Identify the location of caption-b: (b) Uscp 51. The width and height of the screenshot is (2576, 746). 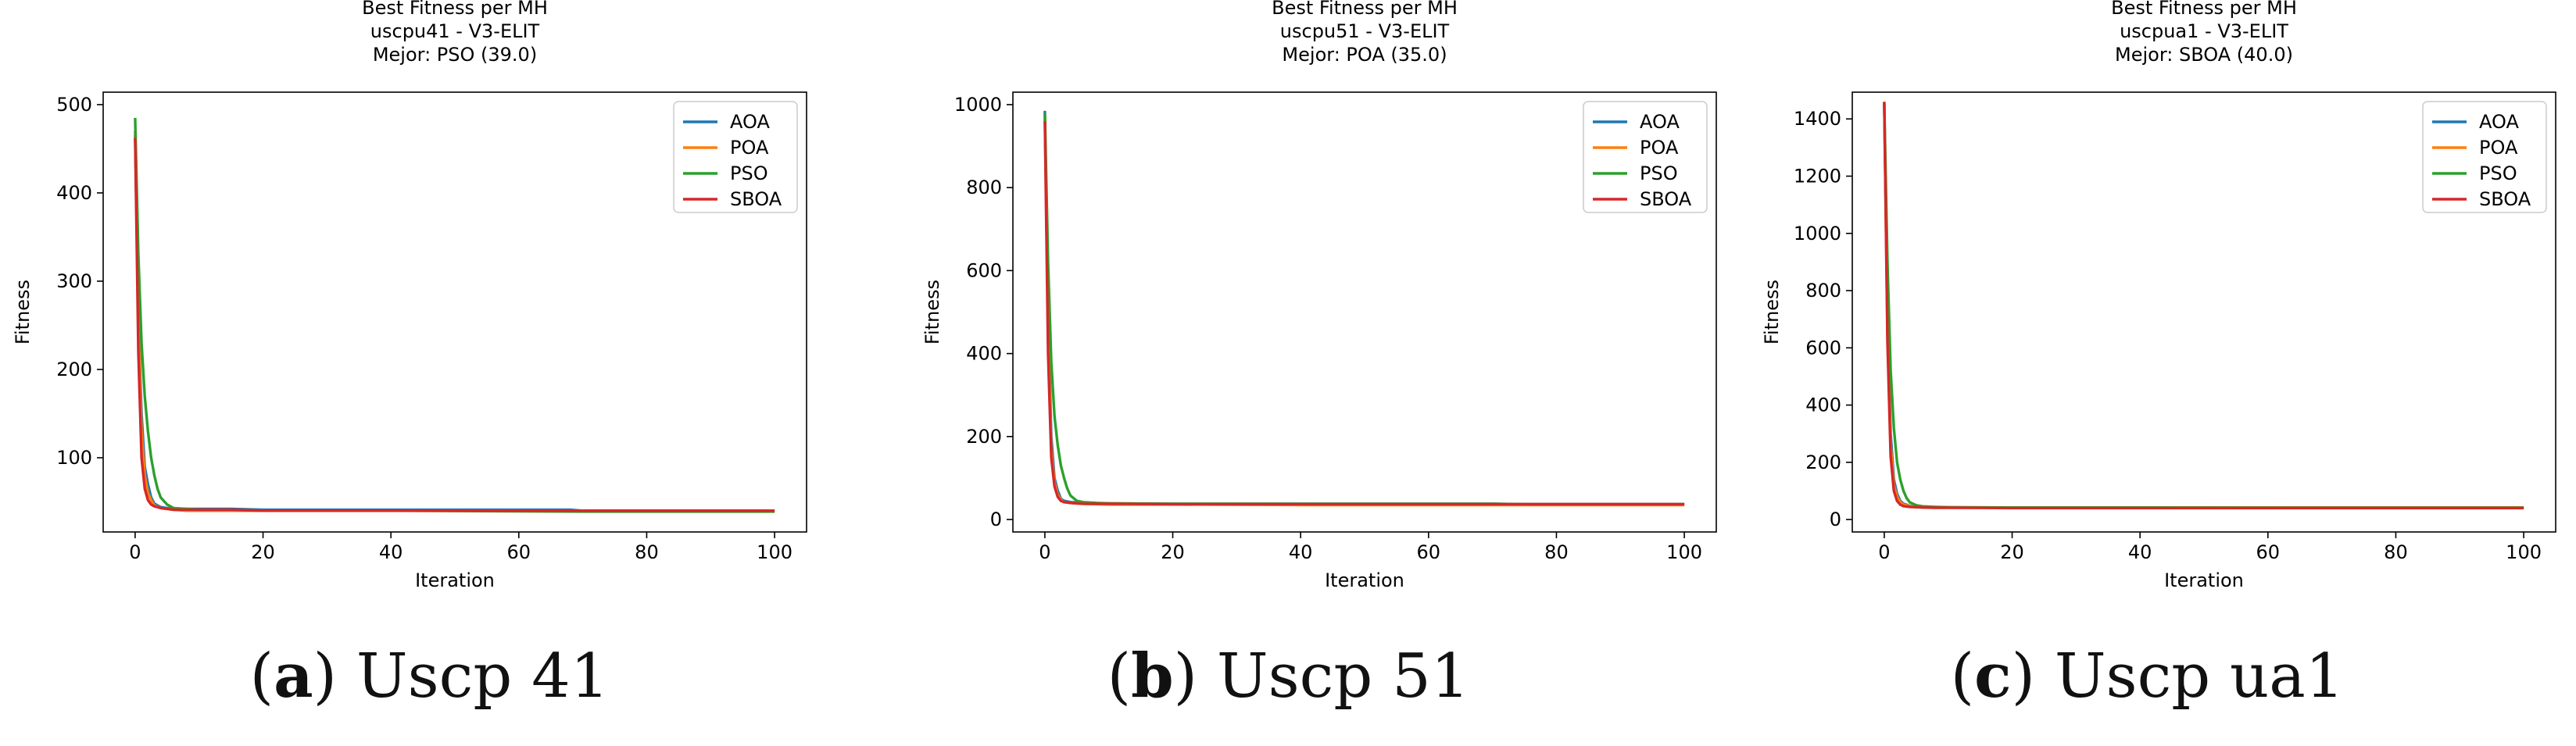
(1288, 676).